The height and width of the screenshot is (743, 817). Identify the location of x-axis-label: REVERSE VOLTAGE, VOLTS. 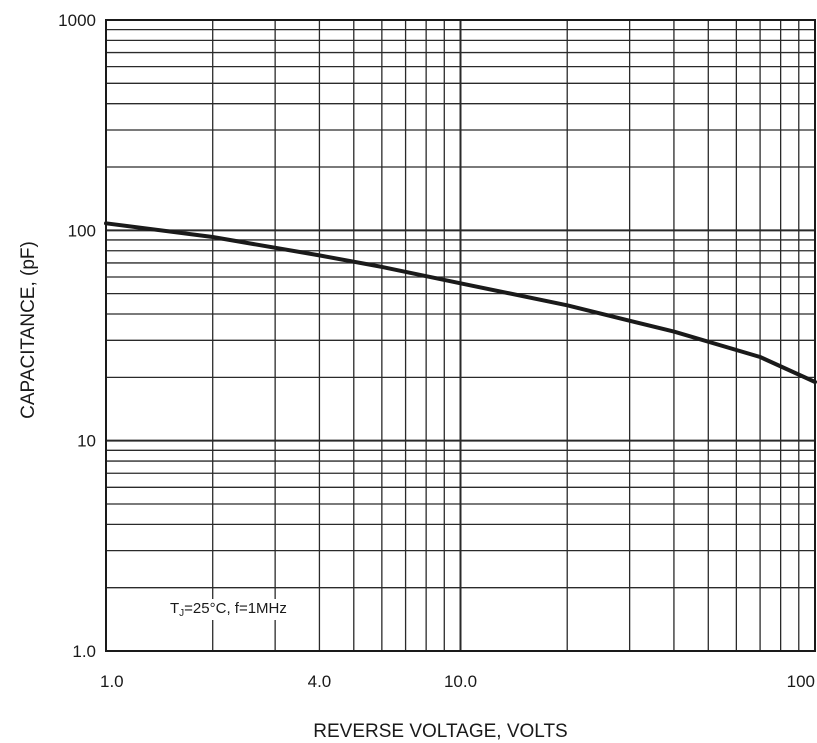
(440, 731).